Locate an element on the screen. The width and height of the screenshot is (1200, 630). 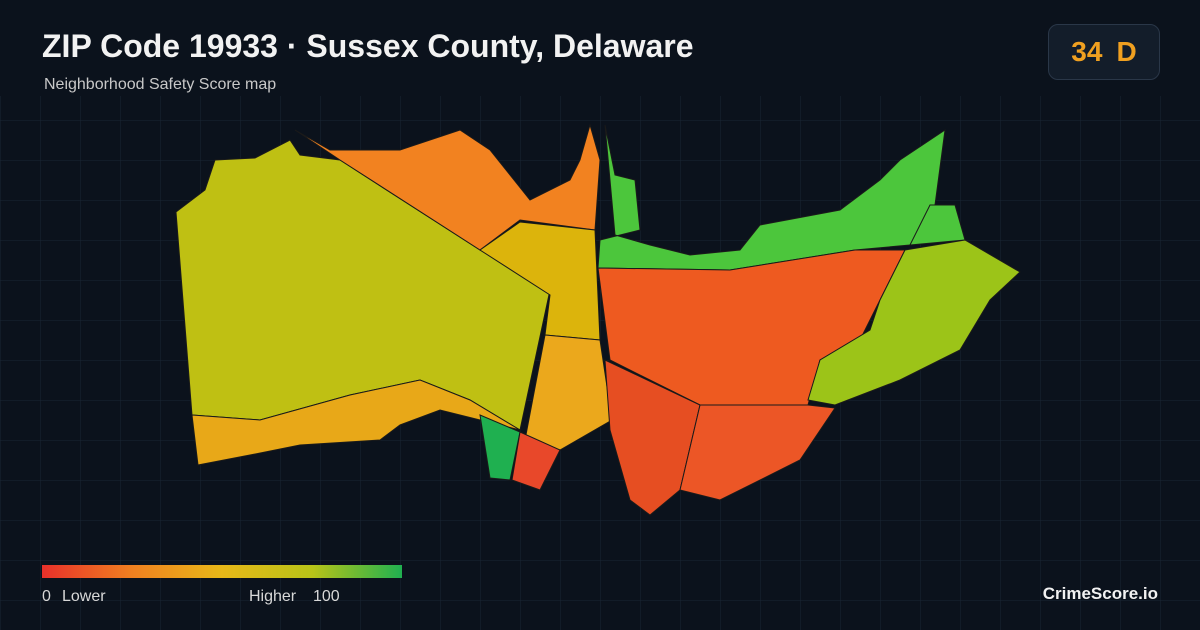
subtitle: Neighborhood Safety Score map is located at coordinates (160, 84).